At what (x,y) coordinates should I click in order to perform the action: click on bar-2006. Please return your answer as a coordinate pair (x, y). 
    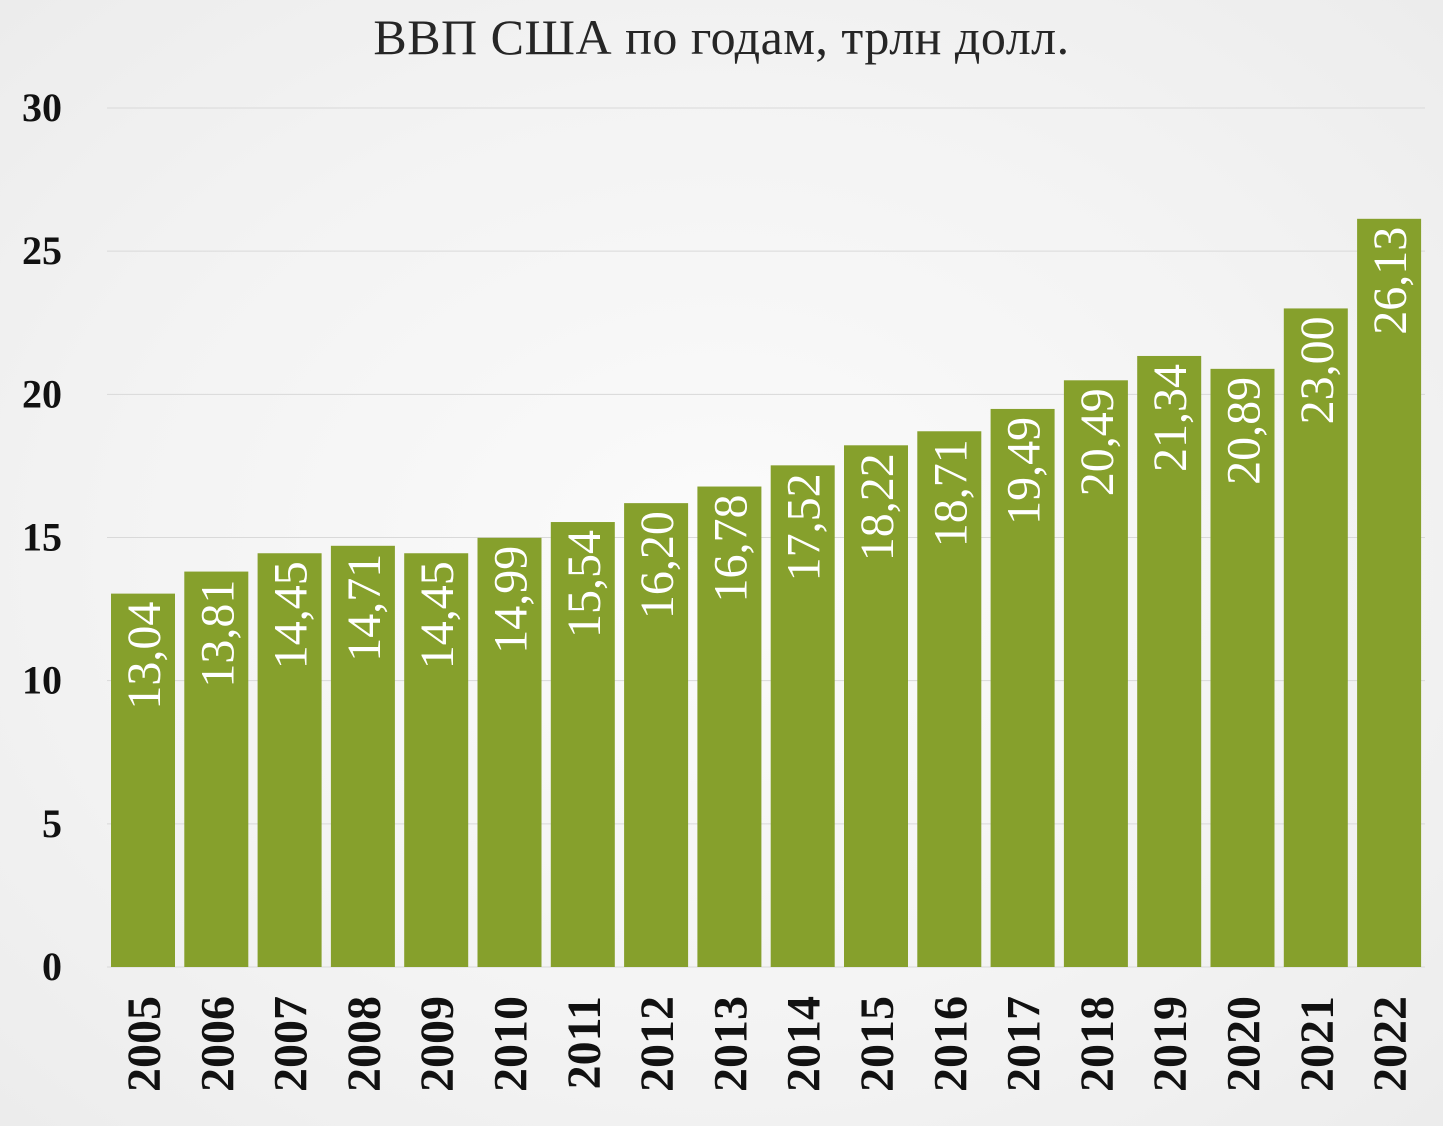
    Looking at the image, I should click on (216, 769).